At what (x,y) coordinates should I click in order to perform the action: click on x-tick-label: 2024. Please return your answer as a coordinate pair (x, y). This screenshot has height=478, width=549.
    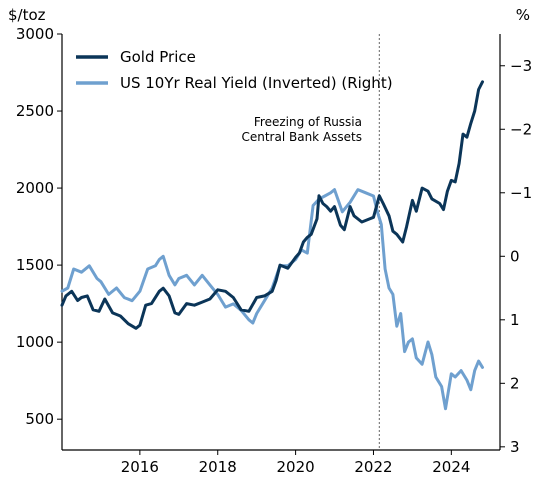
    Looking at the image, I should click on (451, 467).